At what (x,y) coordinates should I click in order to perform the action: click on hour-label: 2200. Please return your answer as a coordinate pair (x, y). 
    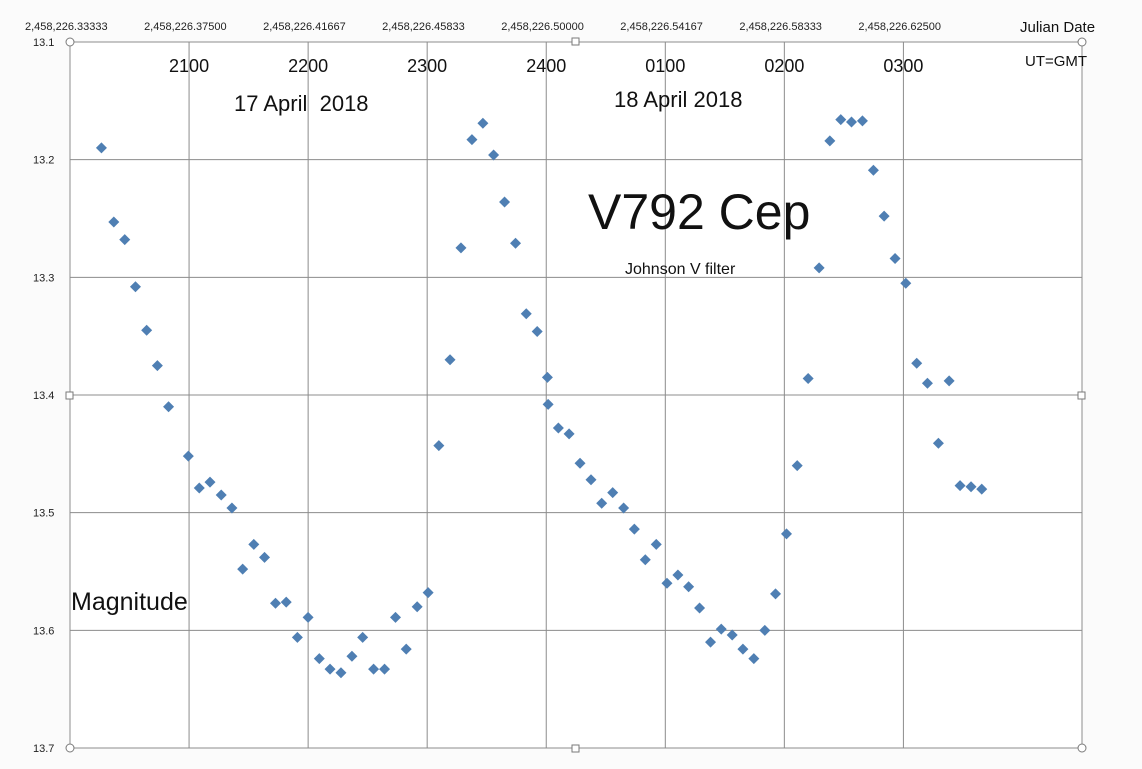
    Looking at the image, I should click on (308, 66).